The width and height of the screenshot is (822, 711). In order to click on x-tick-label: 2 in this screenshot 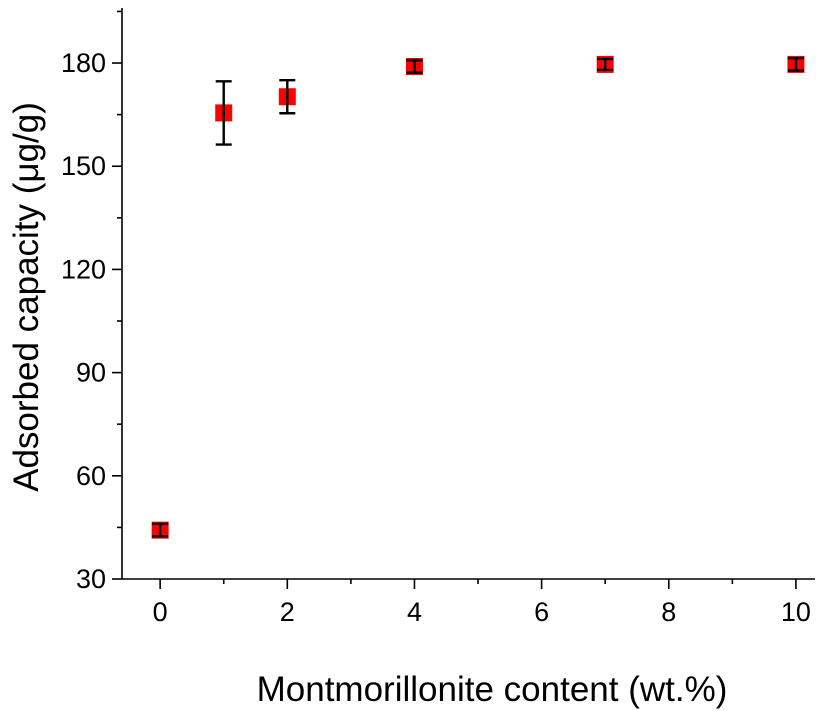, I will do `click(287, 612)`.